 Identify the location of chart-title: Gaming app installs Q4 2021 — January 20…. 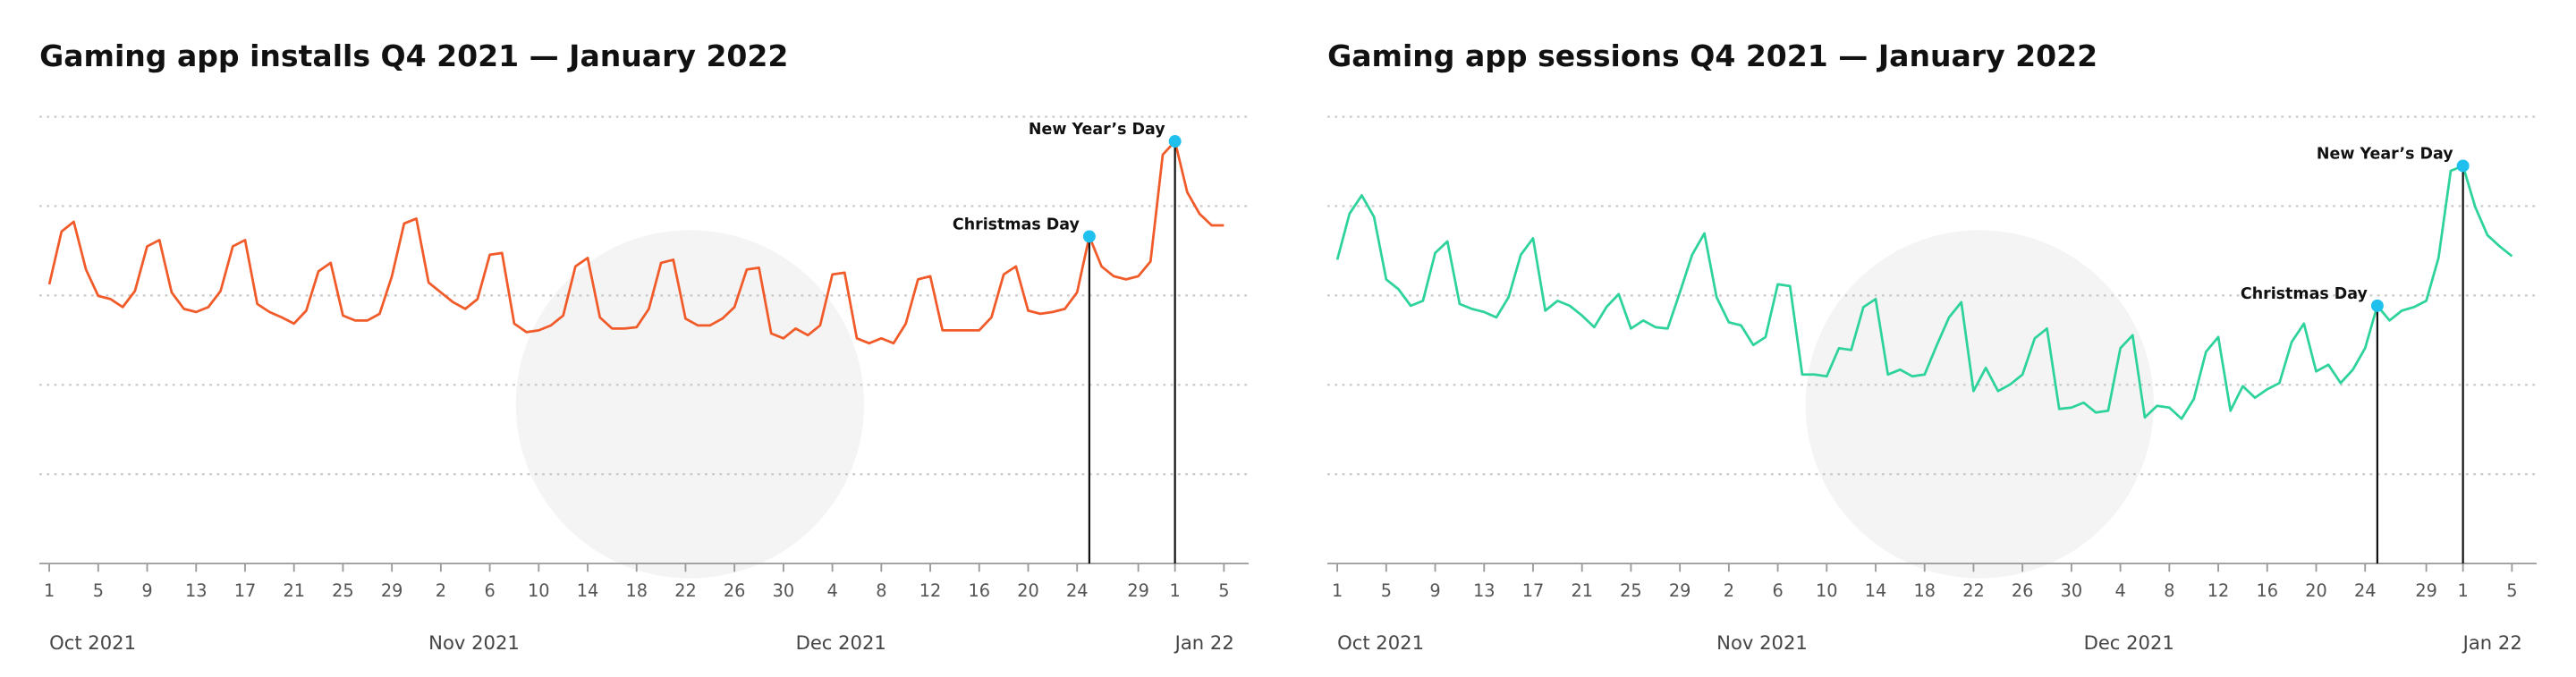
(413, 55).